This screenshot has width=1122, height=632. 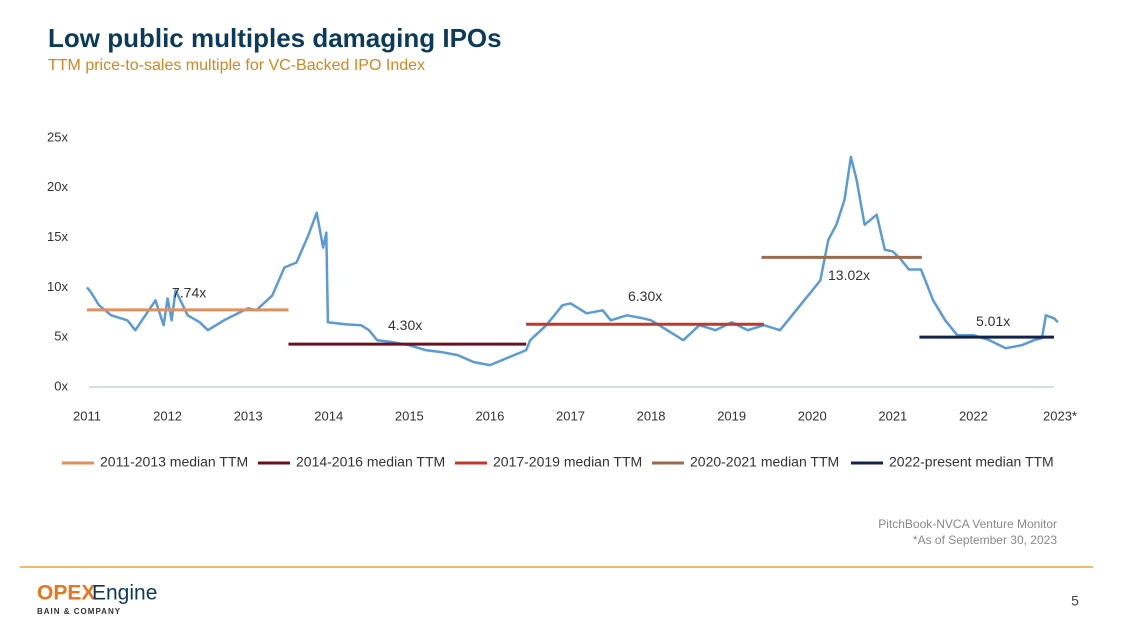 What do you see at coordinates (57, 136) in the screenshot?
I see `y-tick-label: 25x` at bounding box center [57, 136].